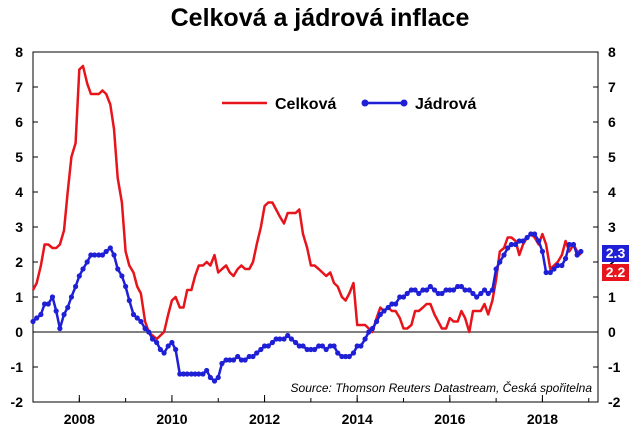 This screenshot has height=436, width=640. I want to click on end-label-value: 2.3, so click(616, 253).